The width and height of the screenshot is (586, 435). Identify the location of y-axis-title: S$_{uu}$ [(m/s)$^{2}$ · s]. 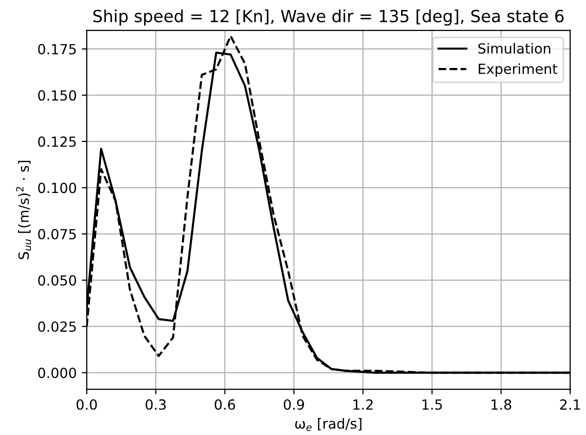
(24, 210).